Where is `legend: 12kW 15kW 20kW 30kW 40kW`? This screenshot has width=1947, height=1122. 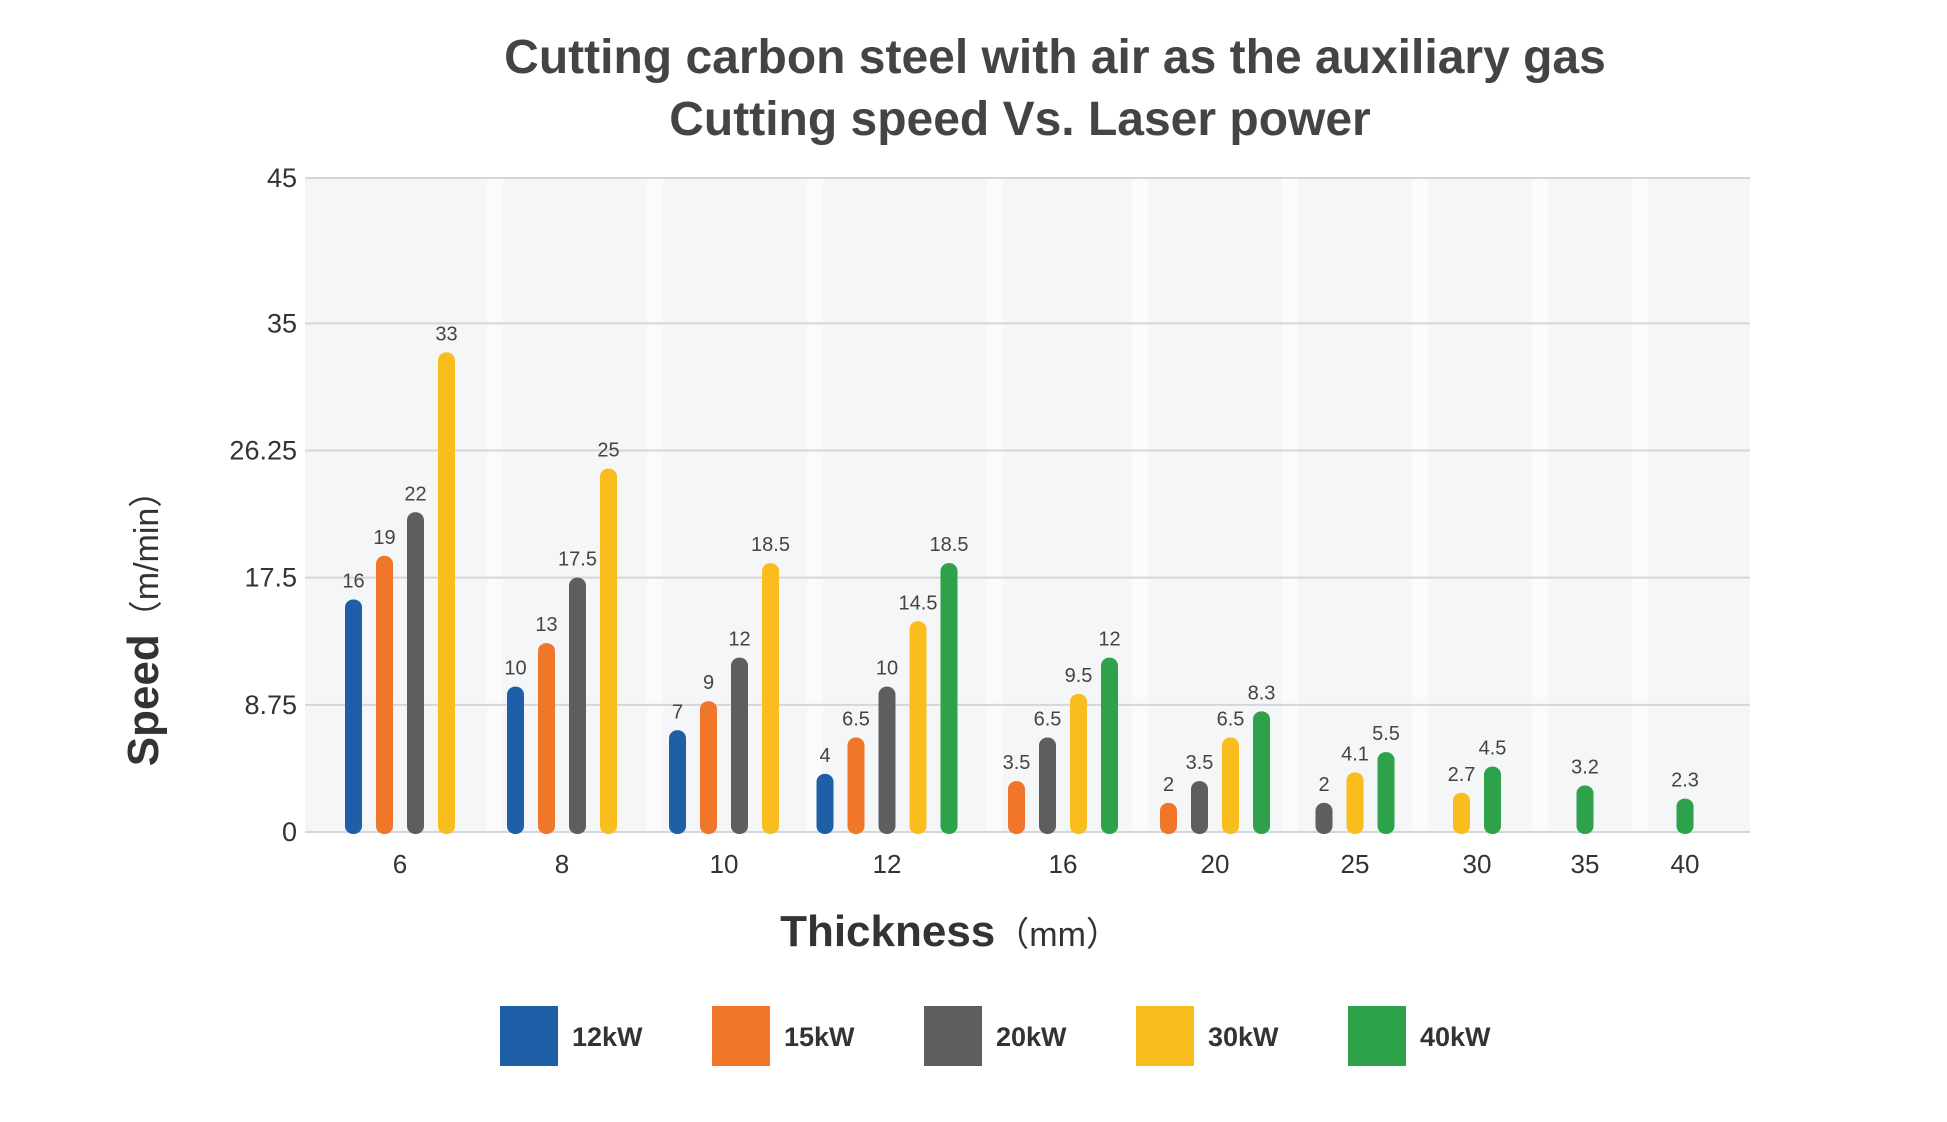 legend: 12kW 15kW 20kW 30kW 40kW is located at coordinates (995, 1036).